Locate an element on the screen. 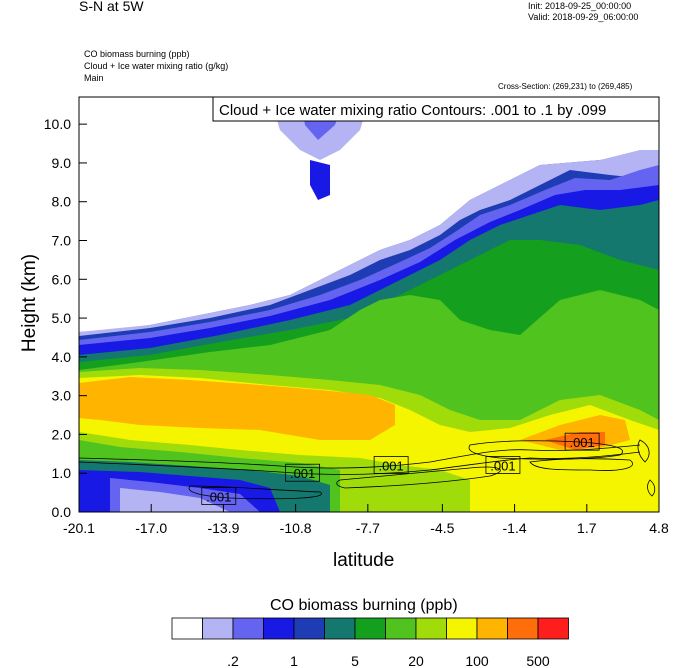 This screenshot has width=674, height=668. y-tick-label: 9.0 is located at coordinates (62, 163).